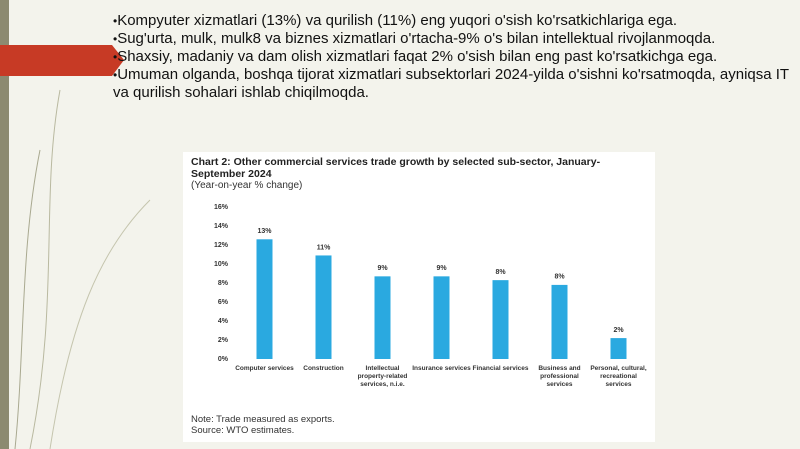 The image size is (800, 449). I want to click on x-tick-label: Business and professional services, so click(559, 376).